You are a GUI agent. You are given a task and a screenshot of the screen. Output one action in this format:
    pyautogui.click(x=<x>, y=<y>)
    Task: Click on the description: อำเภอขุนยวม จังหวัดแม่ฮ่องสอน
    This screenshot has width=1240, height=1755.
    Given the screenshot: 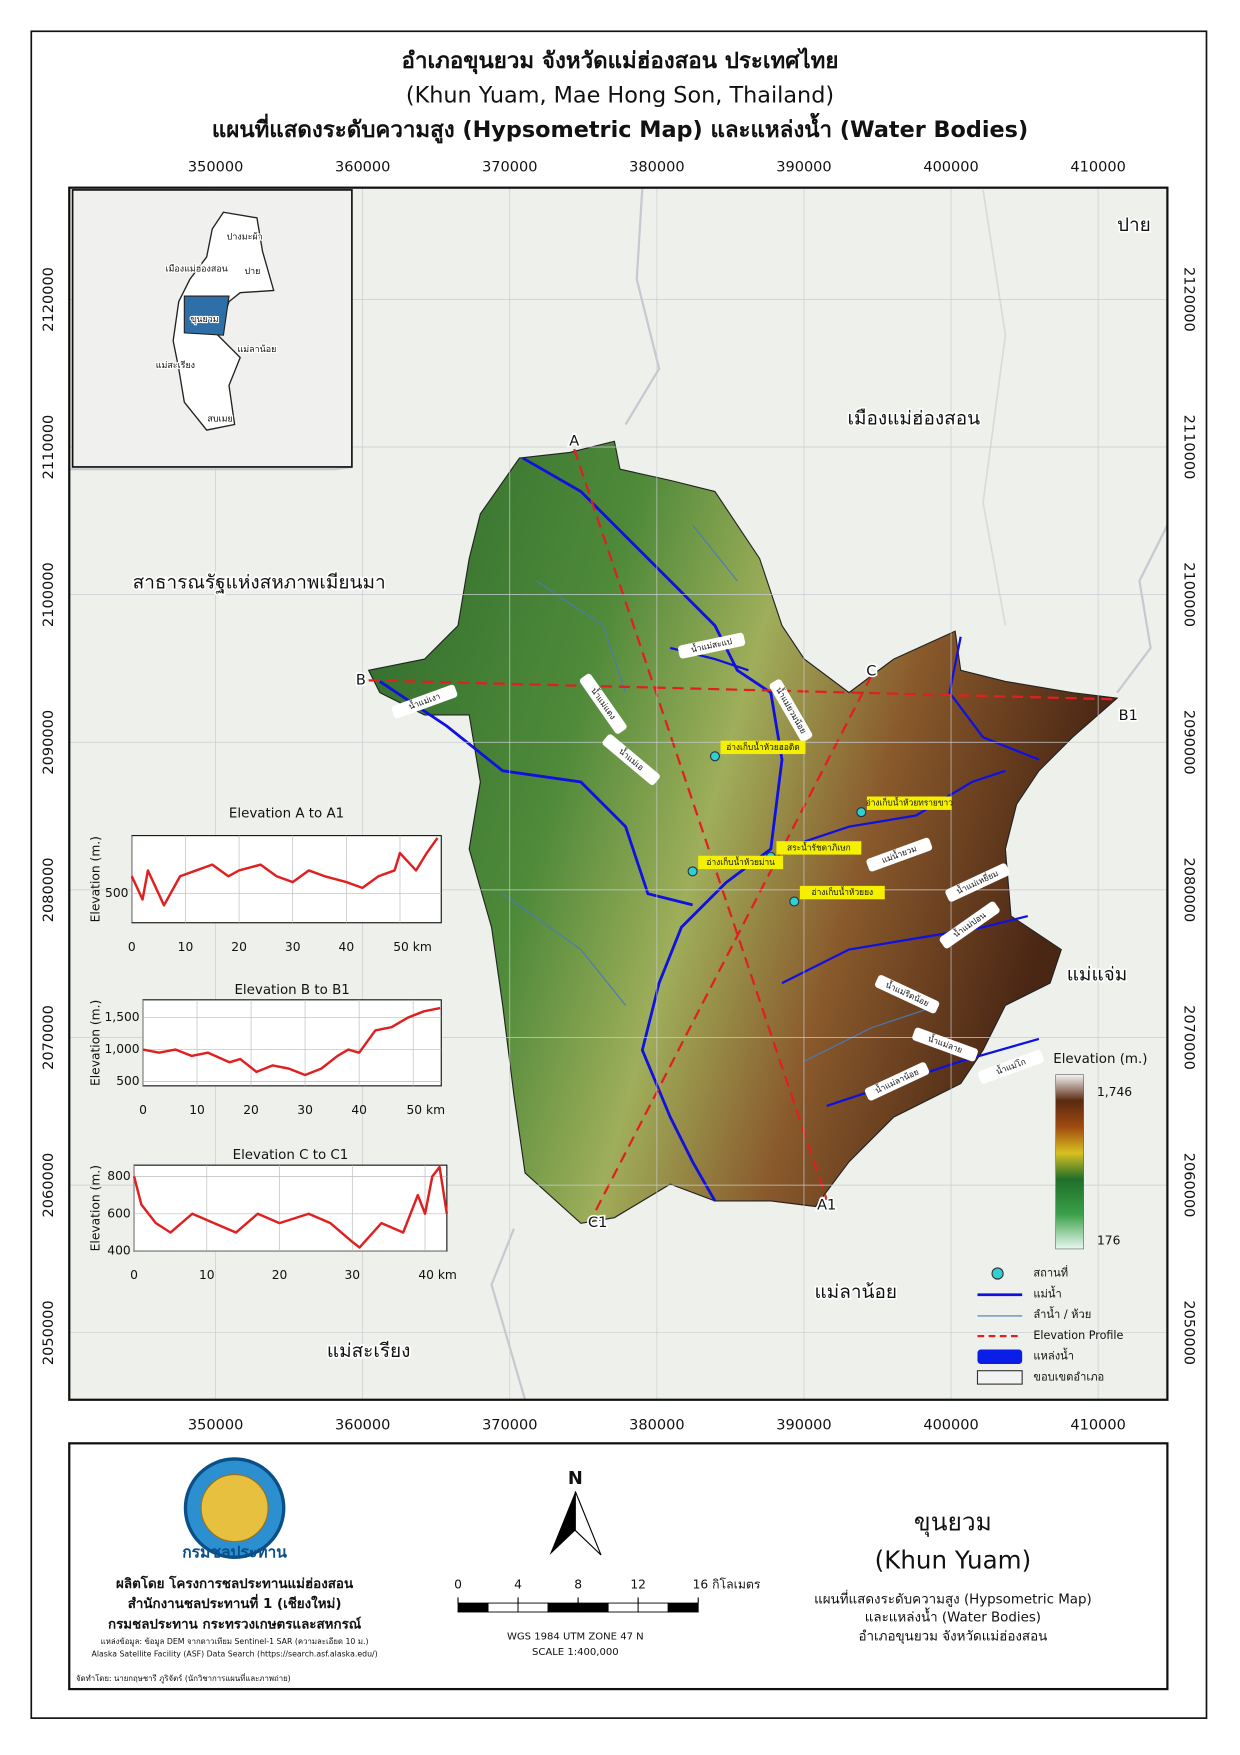 What is the action you would take?
    pyautogui.click(x=953, y=1637)
    